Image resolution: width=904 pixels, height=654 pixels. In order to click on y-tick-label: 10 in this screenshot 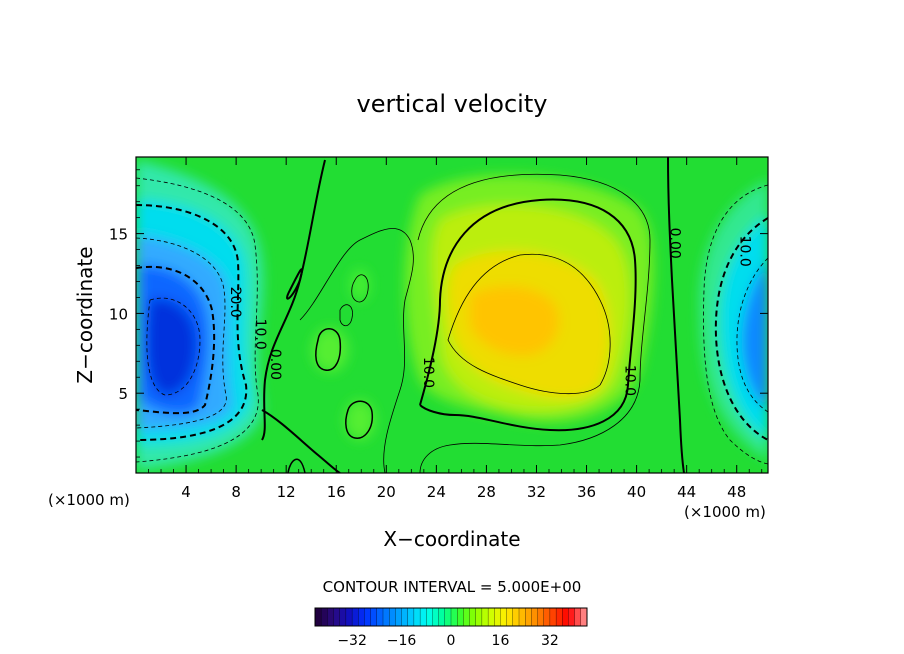, I will do `click(118, 314)`.